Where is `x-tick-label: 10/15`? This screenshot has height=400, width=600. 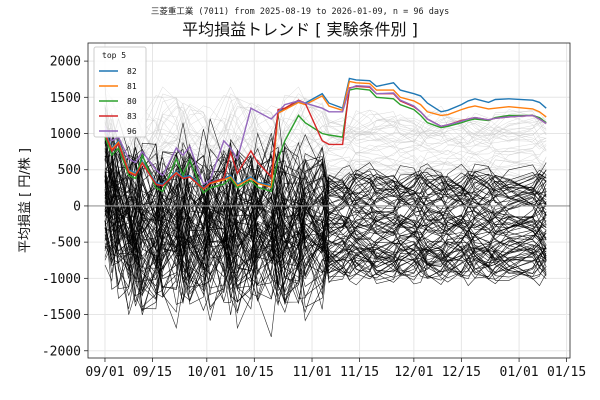
x-tick-label: 10/15 is located at coordinates (254, 372).